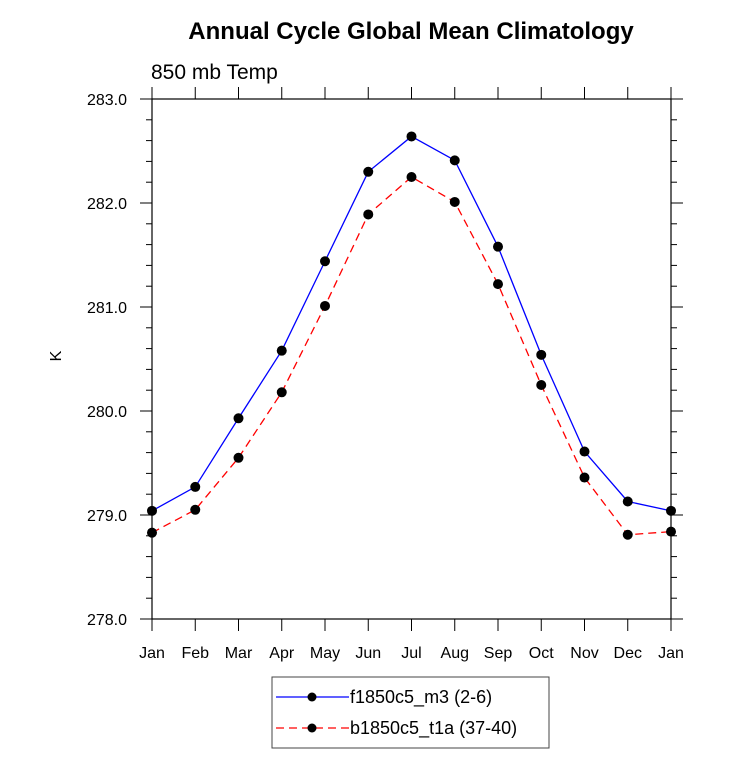 The width and height of the screenshot is (733, 769). I want to click on y-axis-label: K, so click(56, 355).